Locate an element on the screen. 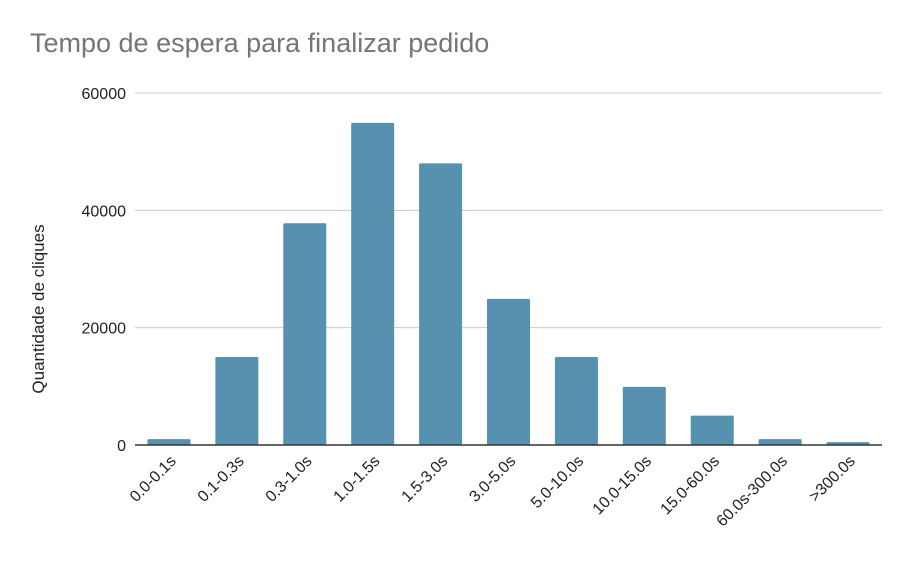 The width and height of the screenshot is (910, 564). y-axis-label: Quantidade de cliques is located at coordinates (38, 308).